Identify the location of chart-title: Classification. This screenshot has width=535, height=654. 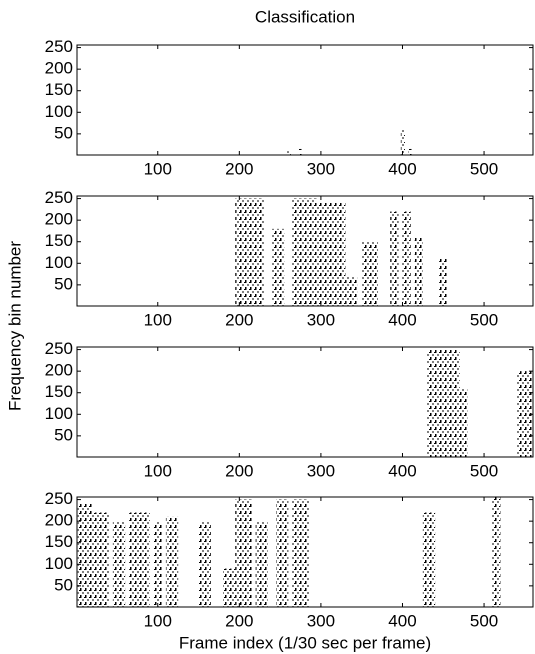
(305, 16).